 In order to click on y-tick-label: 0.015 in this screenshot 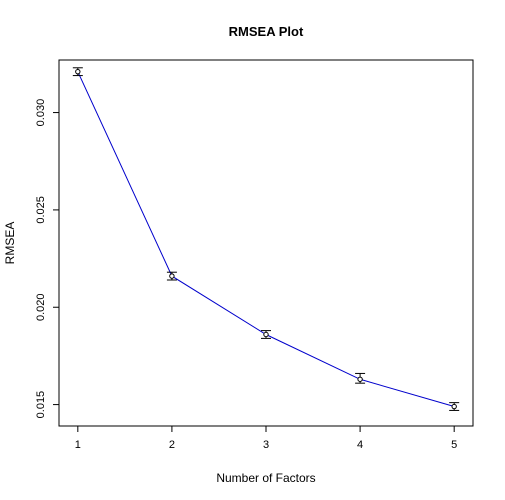, I will do `click(41, 405)`.